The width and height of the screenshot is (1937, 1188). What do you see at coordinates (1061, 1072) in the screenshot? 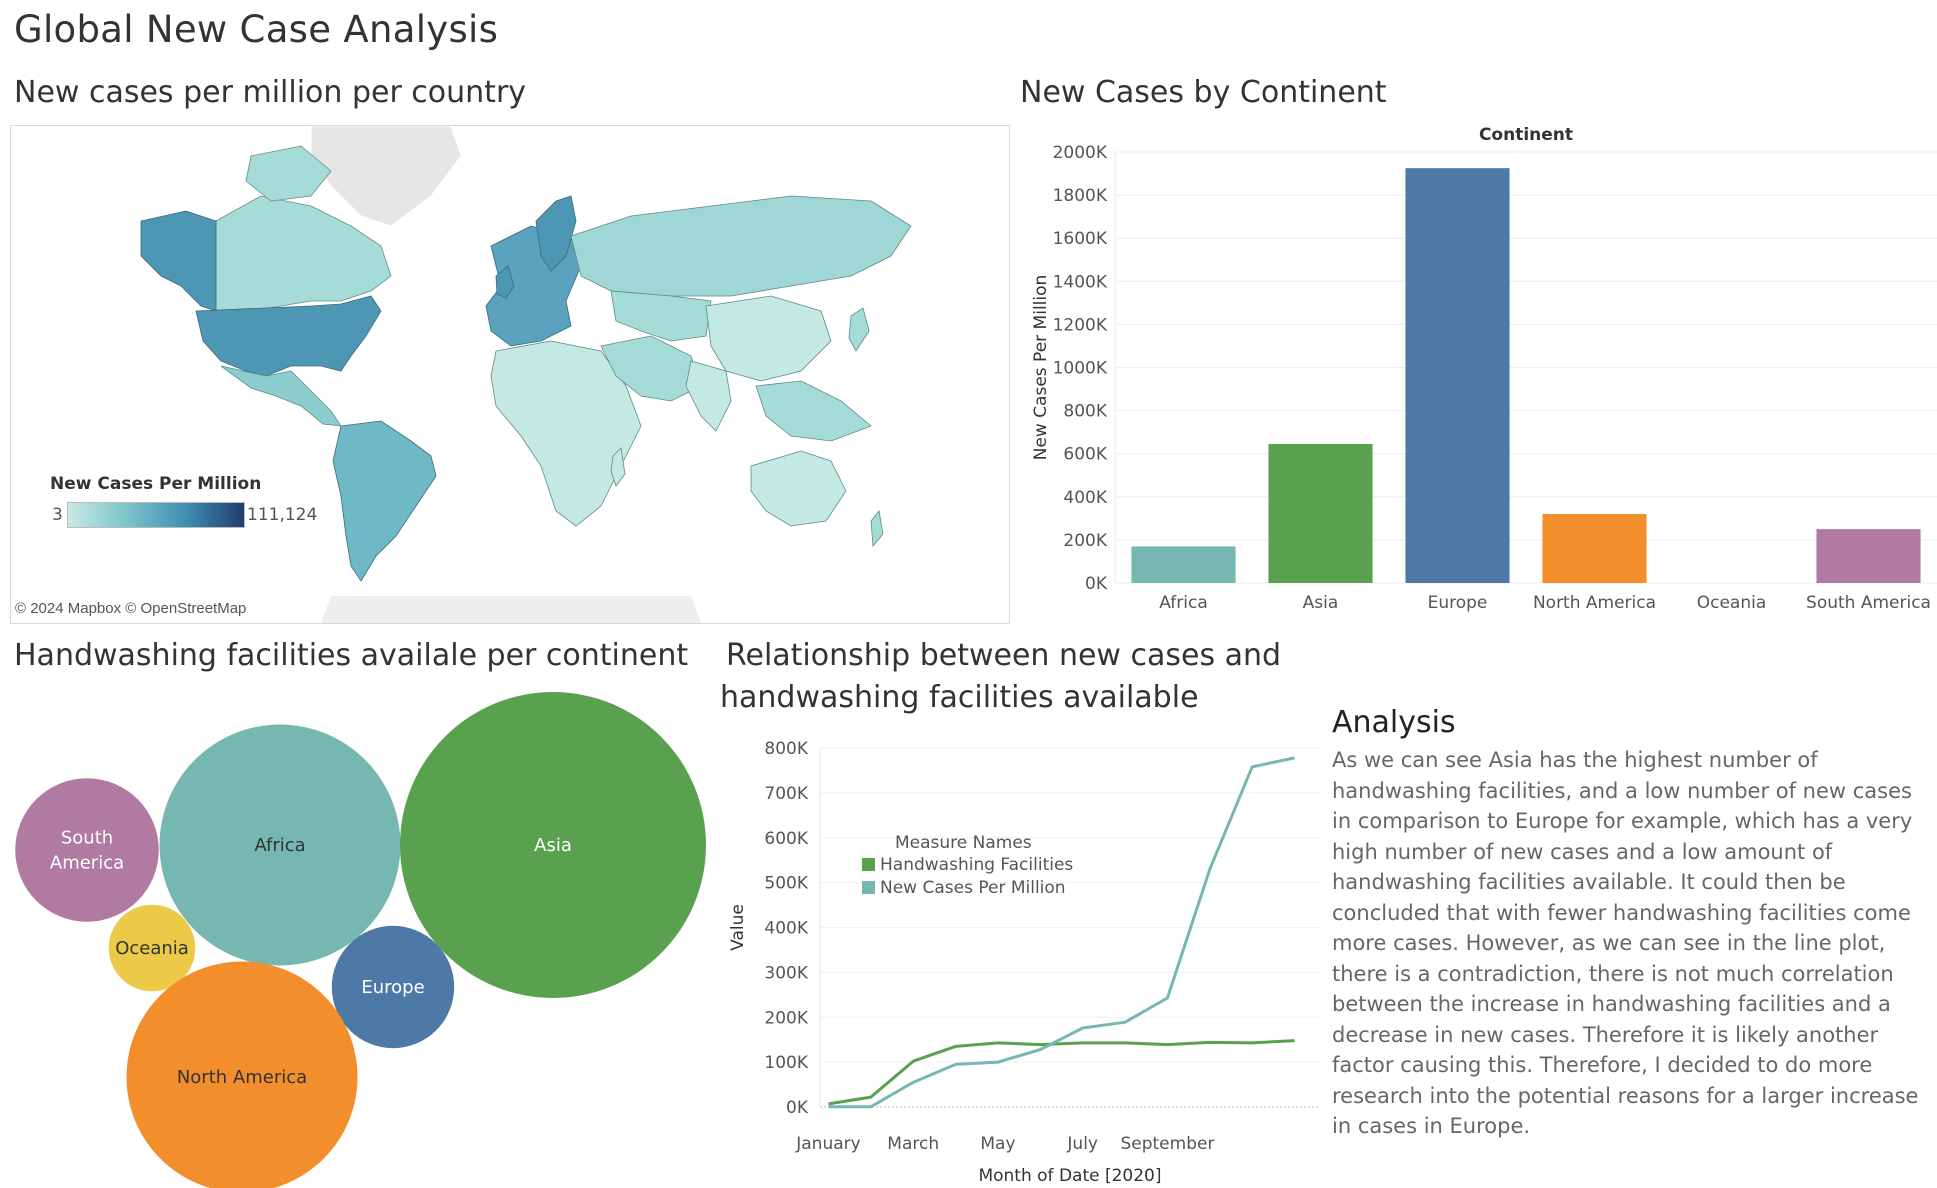
I see `series-line-handwashing-facilities` at bounding box center [1061, 1072].